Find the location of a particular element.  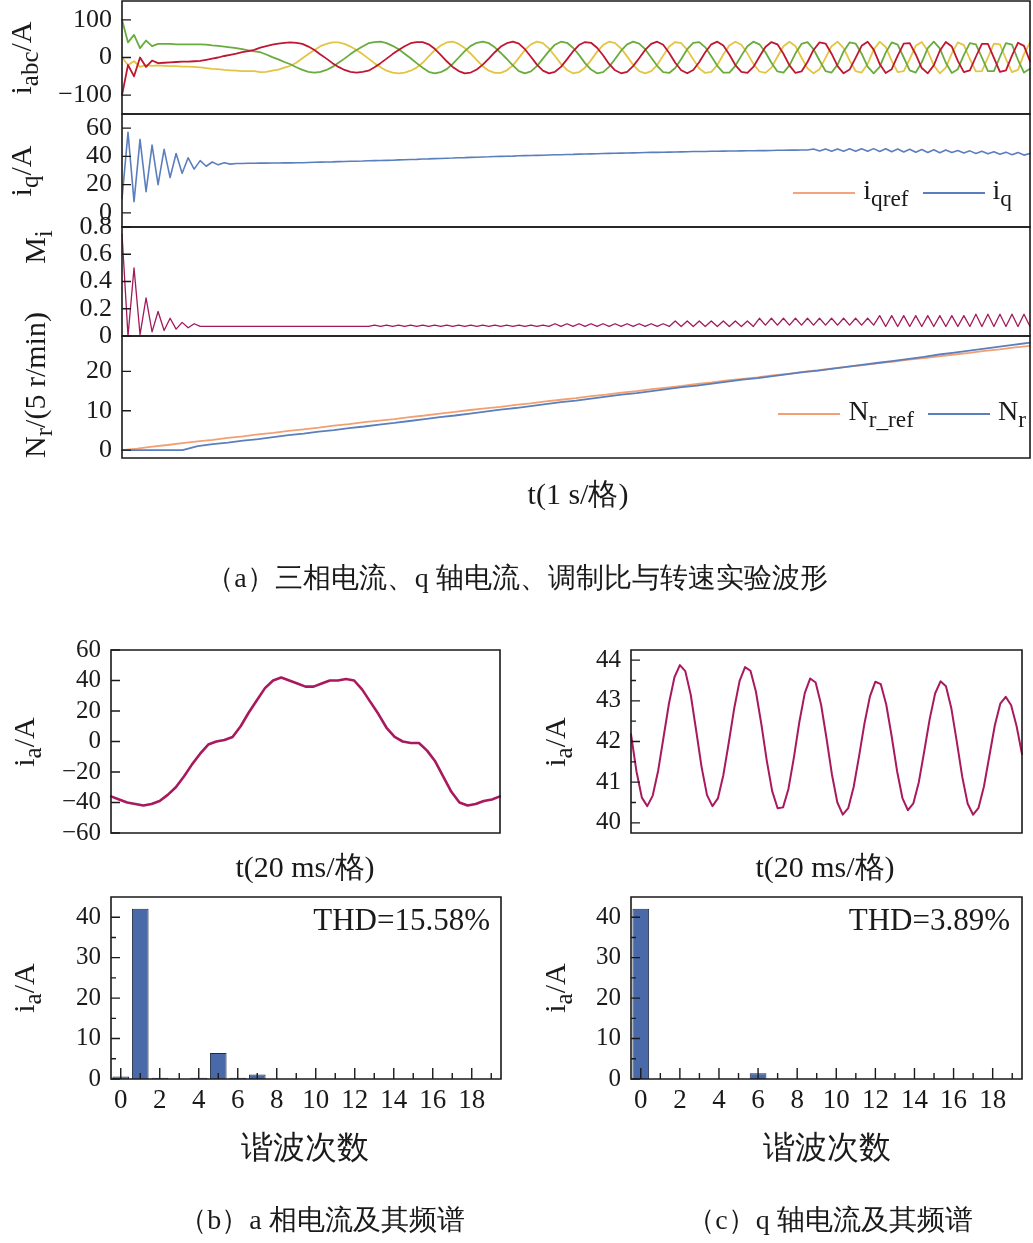

text: （c）q 轴电流及其频谱 is located at coordinates (830, 1219).